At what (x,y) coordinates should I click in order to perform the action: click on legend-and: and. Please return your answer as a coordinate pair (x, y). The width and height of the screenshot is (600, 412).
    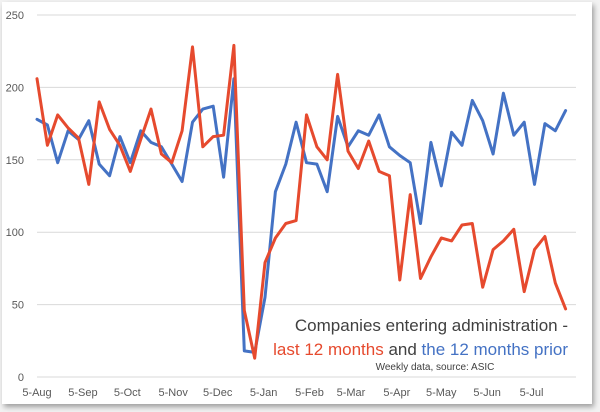
    Looking at the image, I should click on (403, 349).